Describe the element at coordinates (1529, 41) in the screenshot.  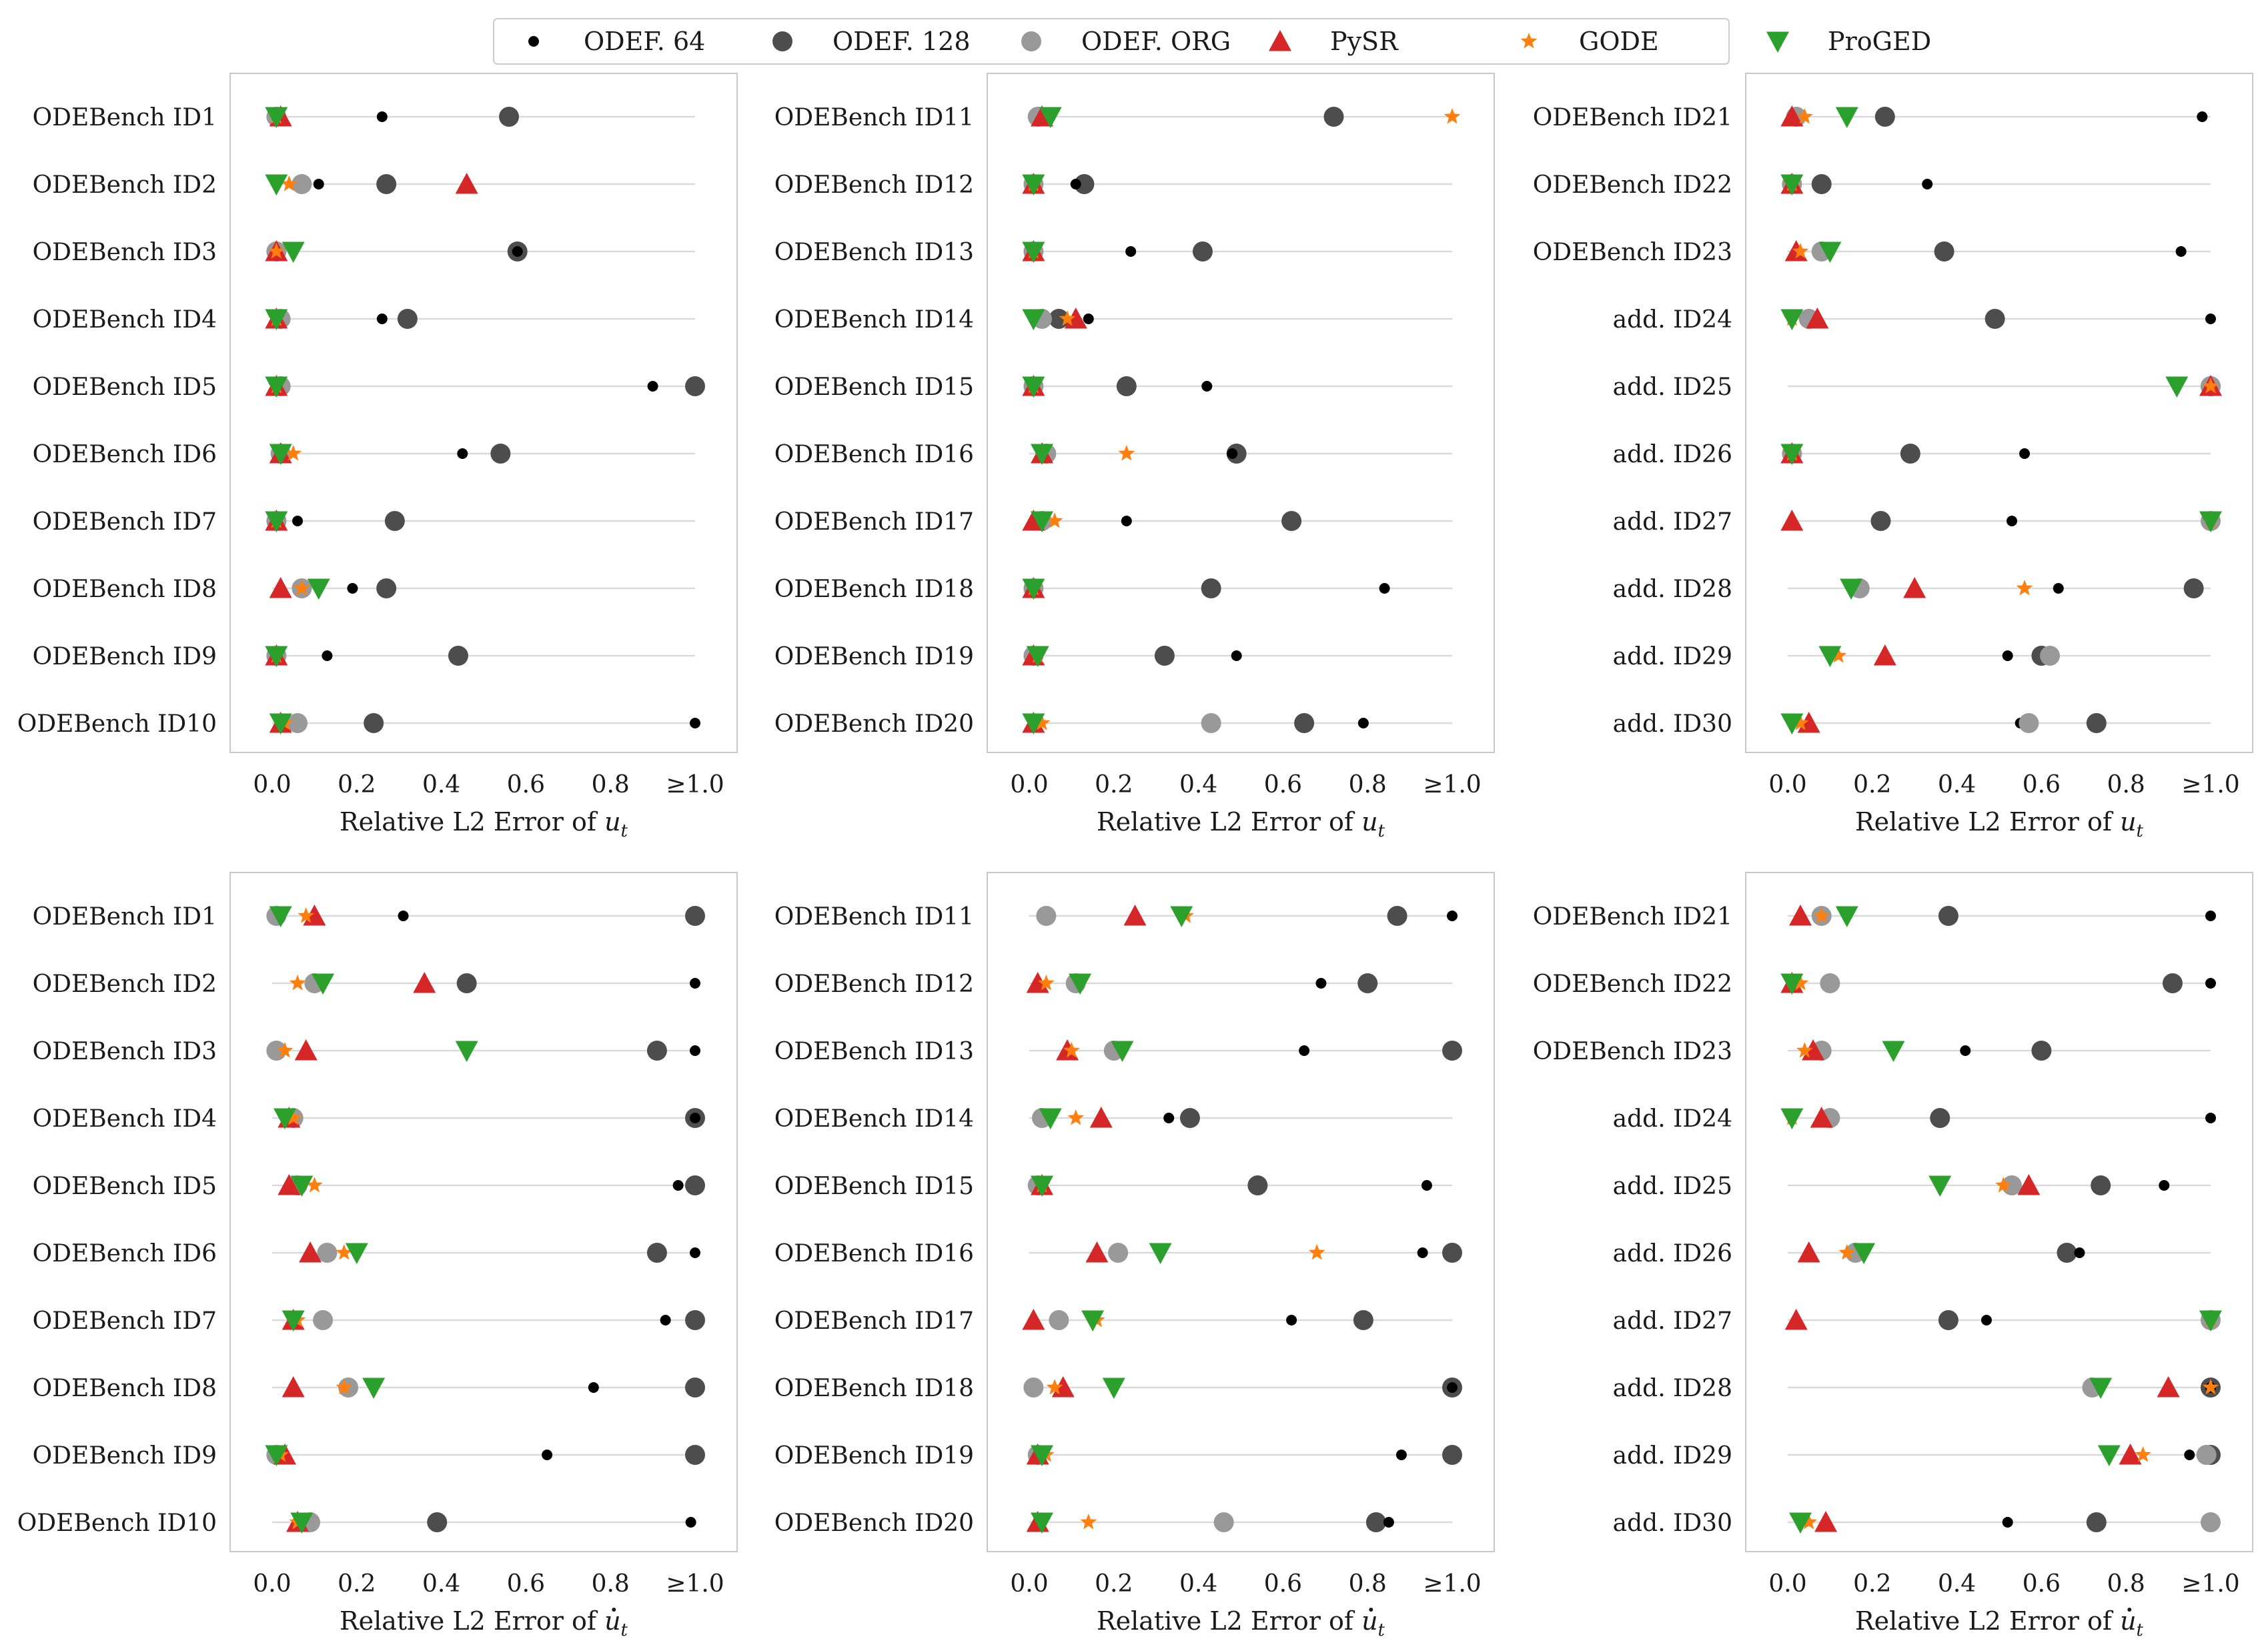
I see `legend-marker-gode` at that location.